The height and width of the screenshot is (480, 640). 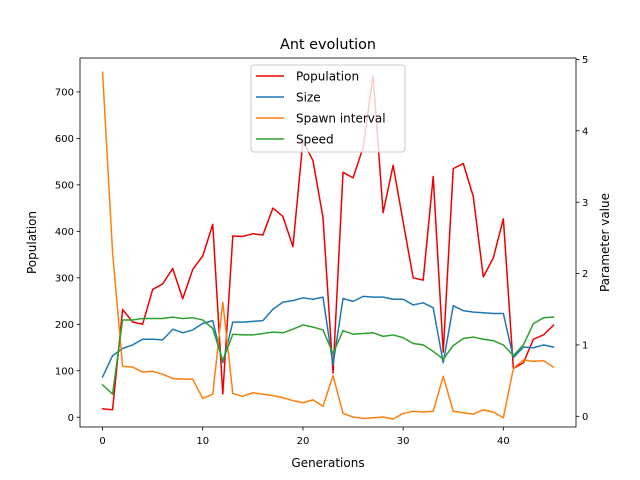 I want to click on y-tick-label: 300, so click(x=64, y=278).